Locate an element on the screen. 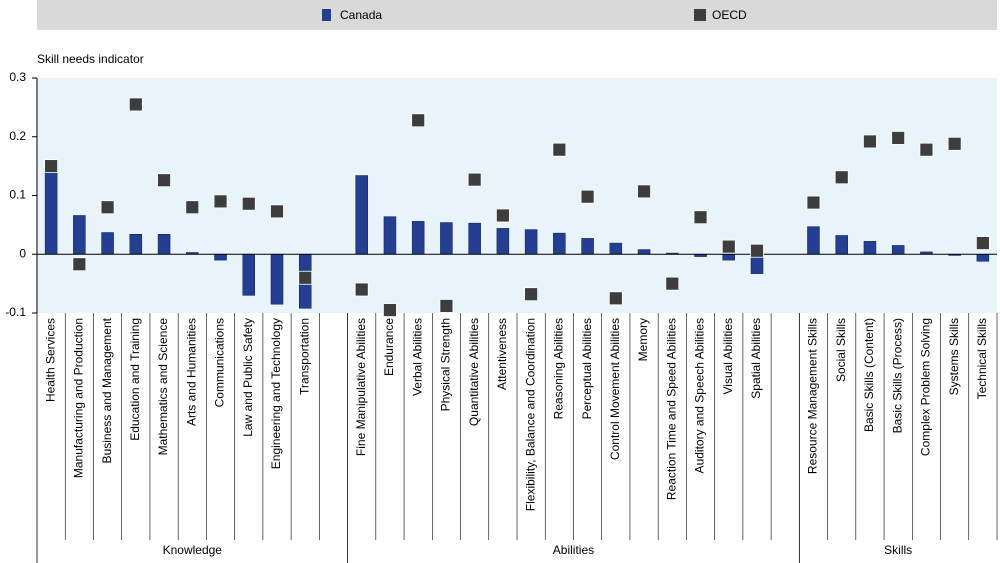 This screenshot has height=563, width=1000. y-tick-label: 0 is located at coordinates (22, 253).